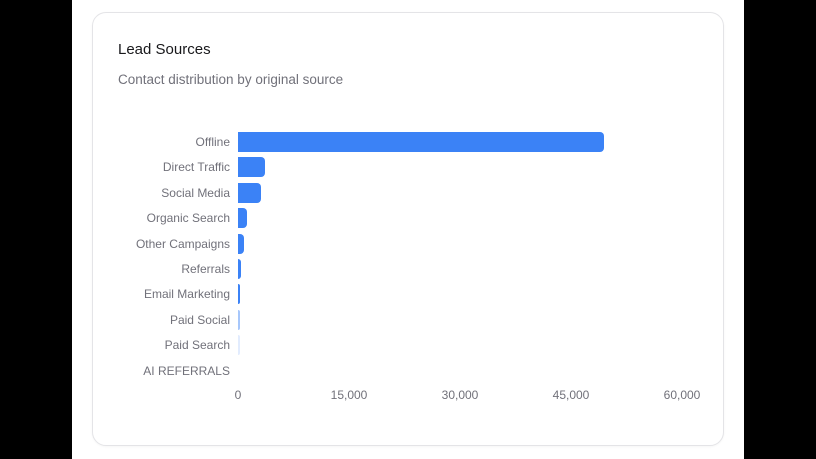  What do you see at coordinates (197, 345) in the screenshot?
I see `category-label: Paid Search` at bounding box center [197, 345].